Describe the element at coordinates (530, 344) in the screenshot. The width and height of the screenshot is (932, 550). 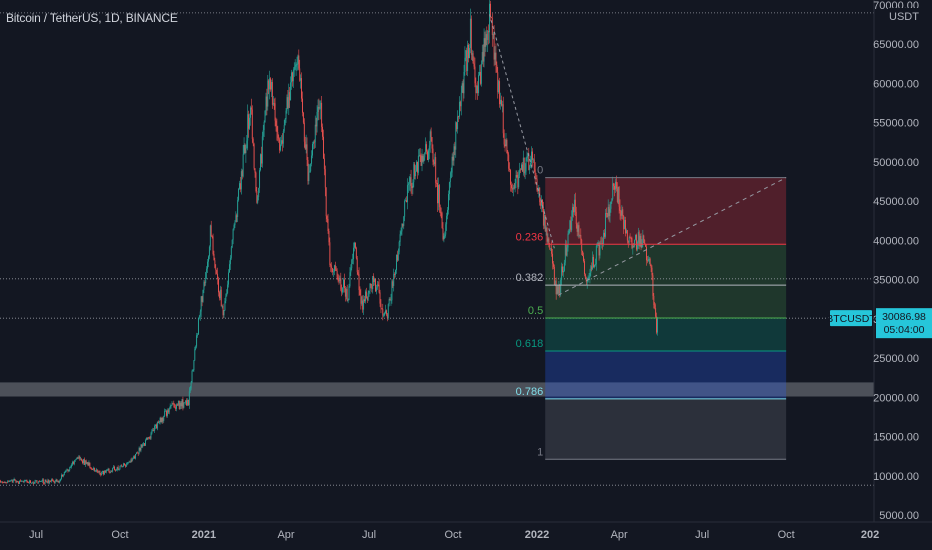
I see `fib-label-0.618: 0.618` at that location.